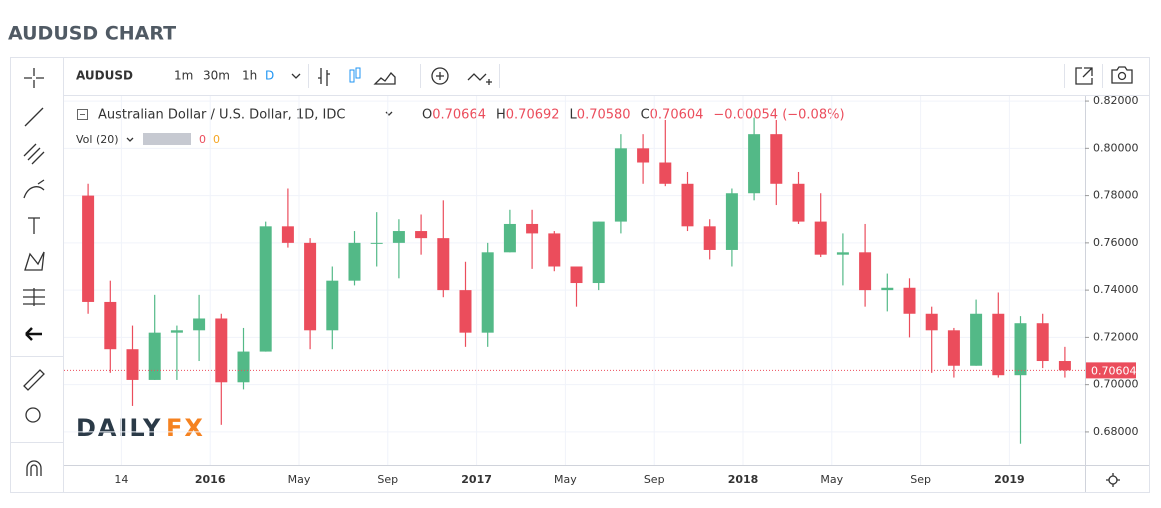 This screenshot has height=508, width=1161. I want to click on x-tick-label: 2017, so click(476, 479).